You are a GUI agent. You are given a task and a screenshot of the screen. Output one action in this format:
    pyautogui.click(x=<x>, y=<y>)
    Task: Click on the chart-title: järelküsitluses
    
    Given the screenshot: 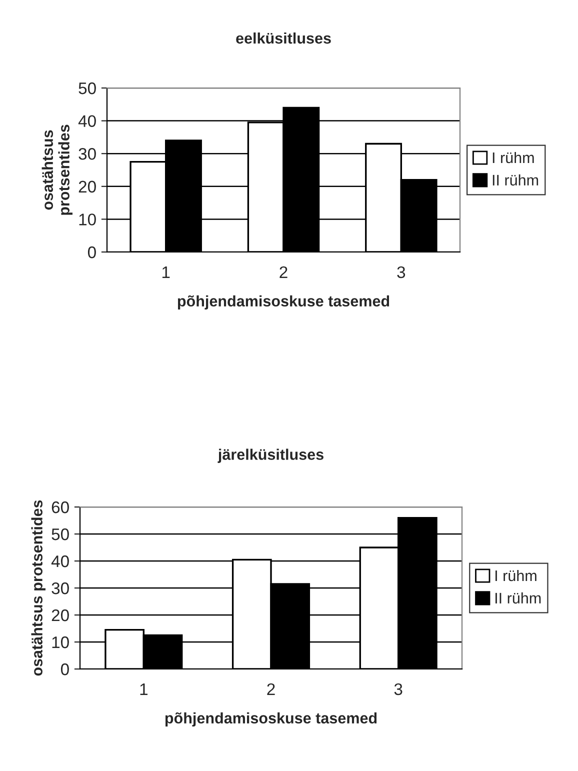 What is the action you would take?
    pyautogui.click(x=271, y=455)
    